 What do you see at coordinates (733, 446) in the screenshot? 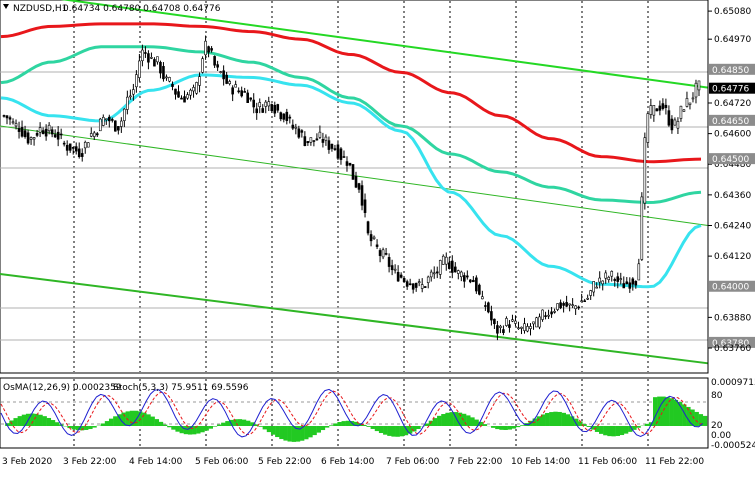
I see `osma-min-label: -0.000524` at bounding box center [733, 446].